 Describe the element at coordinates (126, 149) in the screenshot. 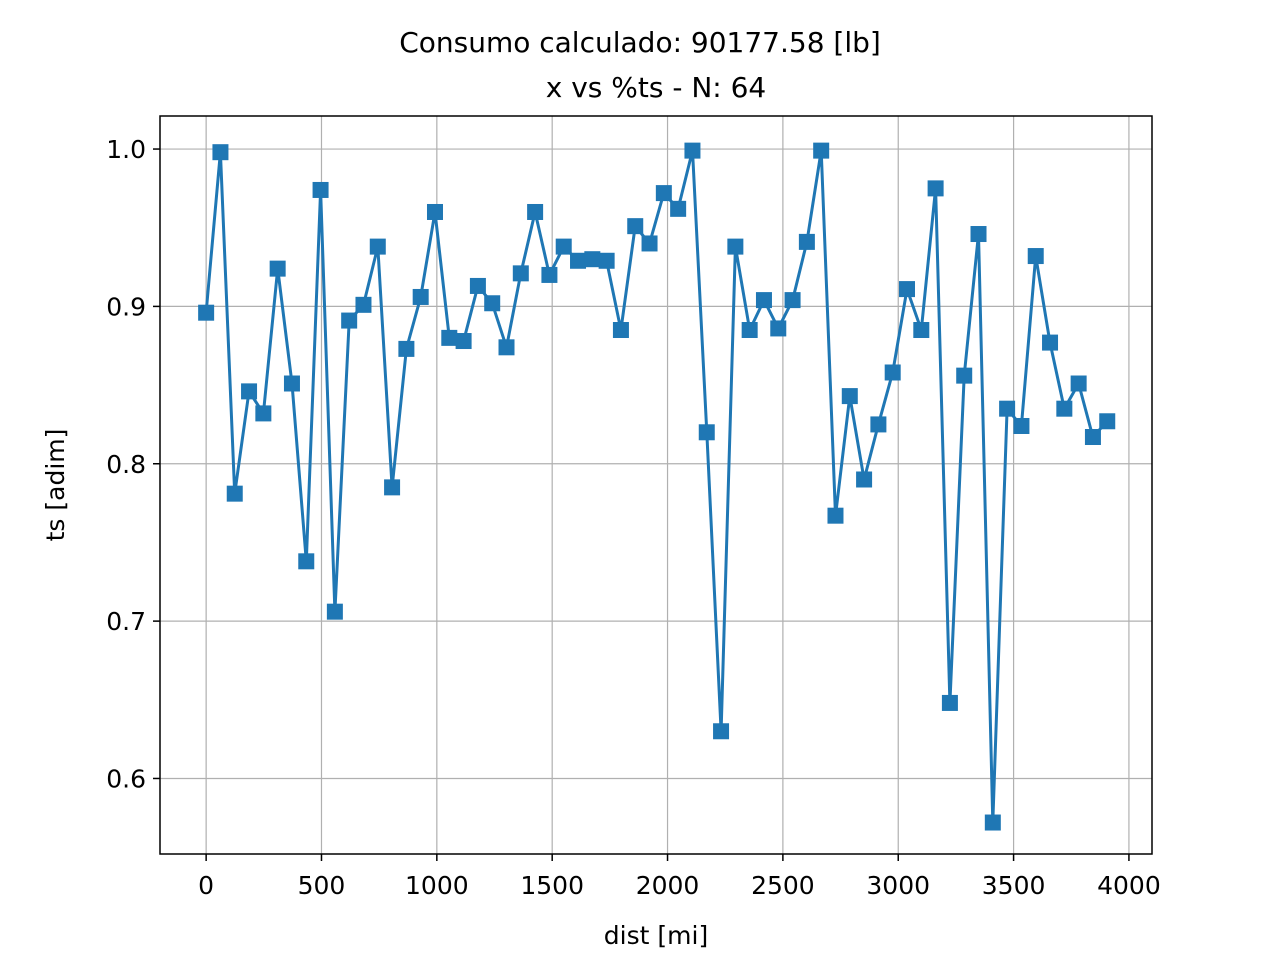

I see `y-tick-label: 1.0` at that location.